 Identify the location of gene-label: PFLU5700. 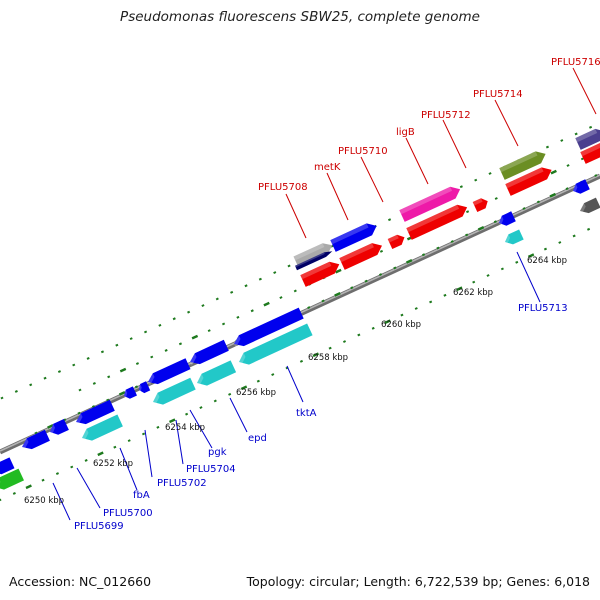
(128, 513).